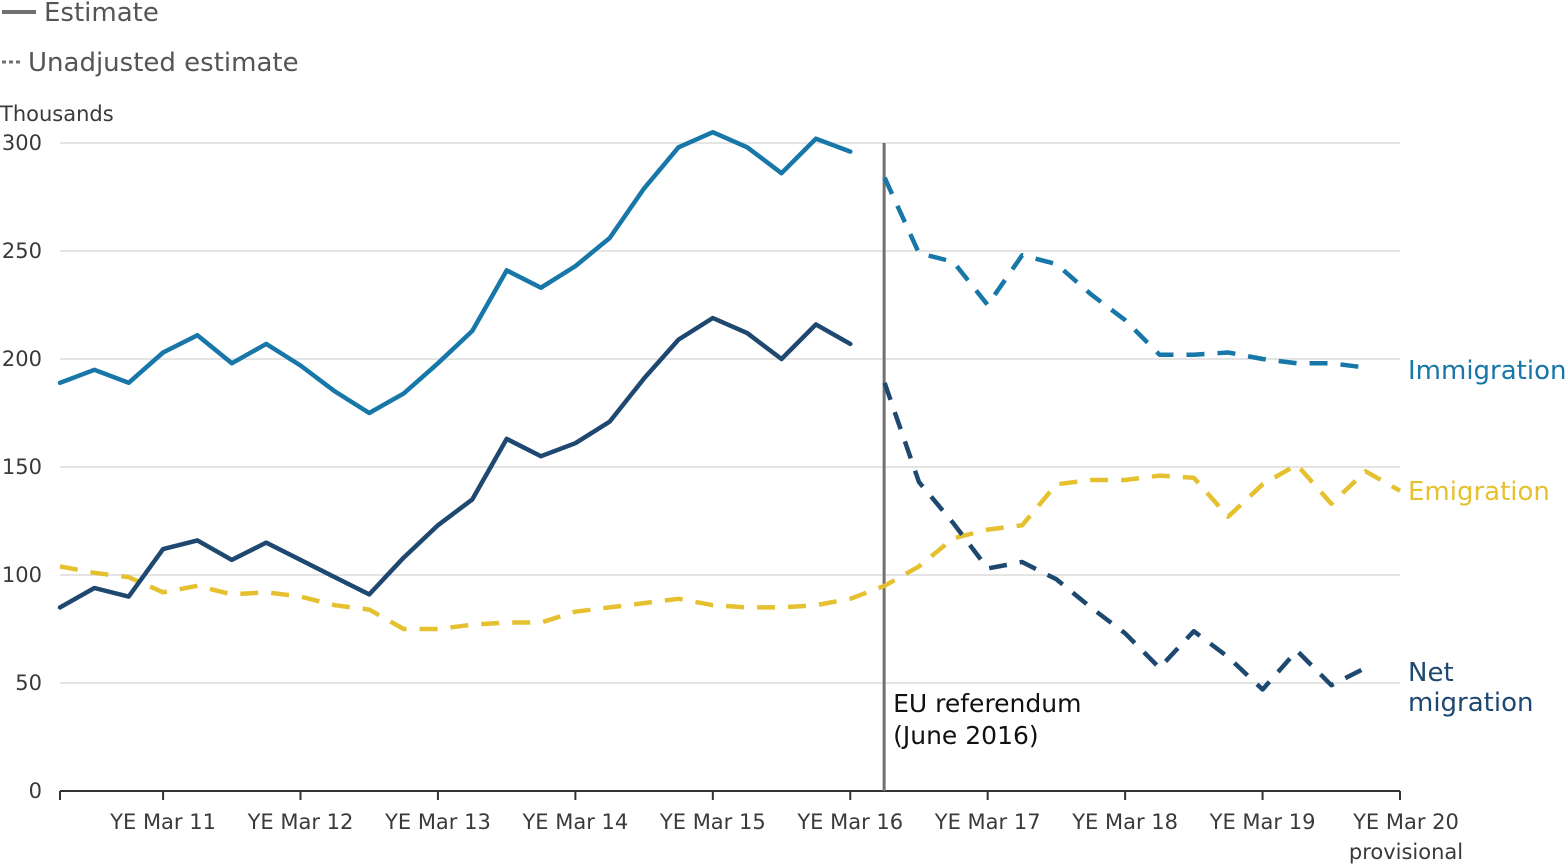 Image resolution: width=1567 pixels, height=866 pixels. I want to click on x-tick-label-4: YE Mar 15, so click(712, 822).